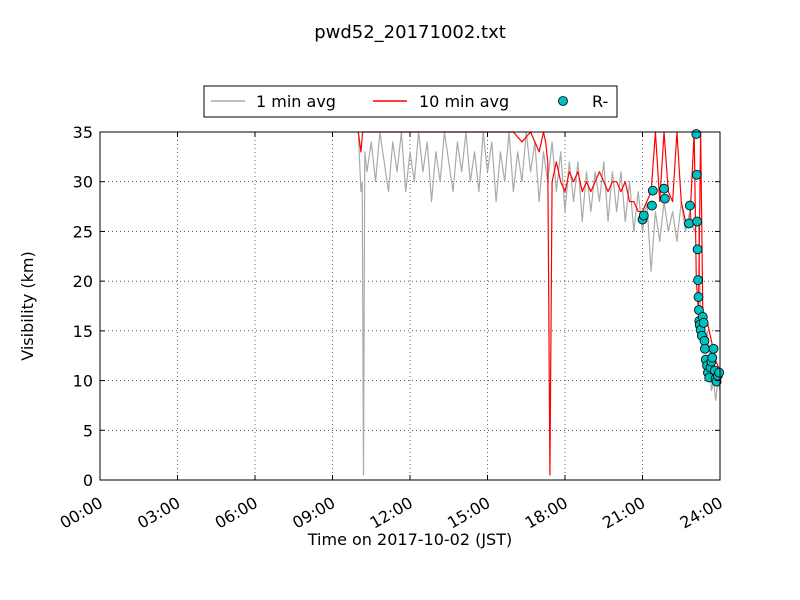  What do you see at coordinates (81, 513) in the screenshot?
I see `x-tick-label: 00:00` at bounding box center [81, 513].